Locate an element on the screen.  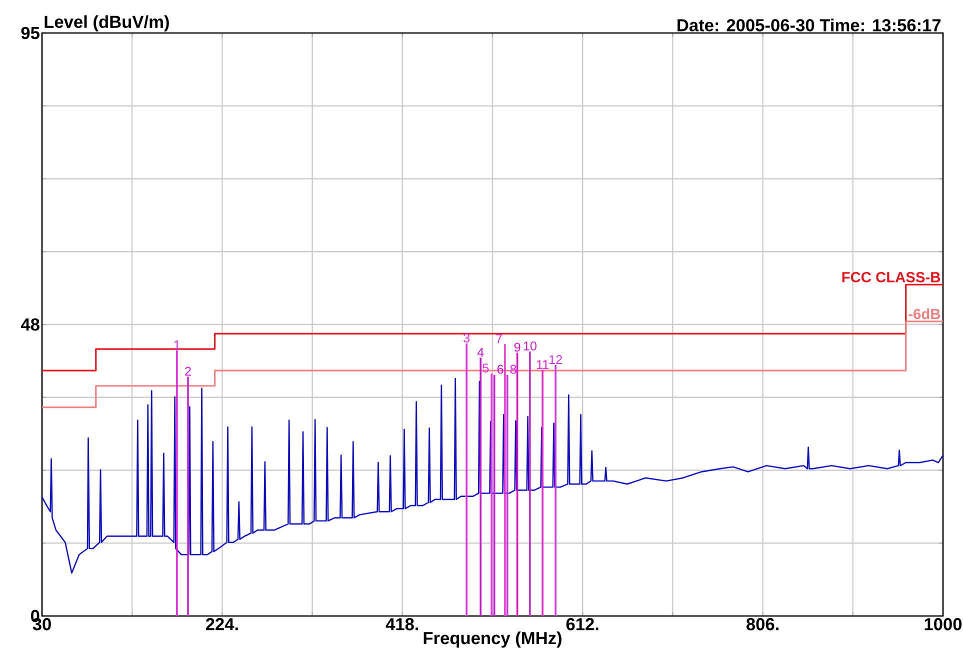
series-label: 6 is located at coordinates (500, 369).